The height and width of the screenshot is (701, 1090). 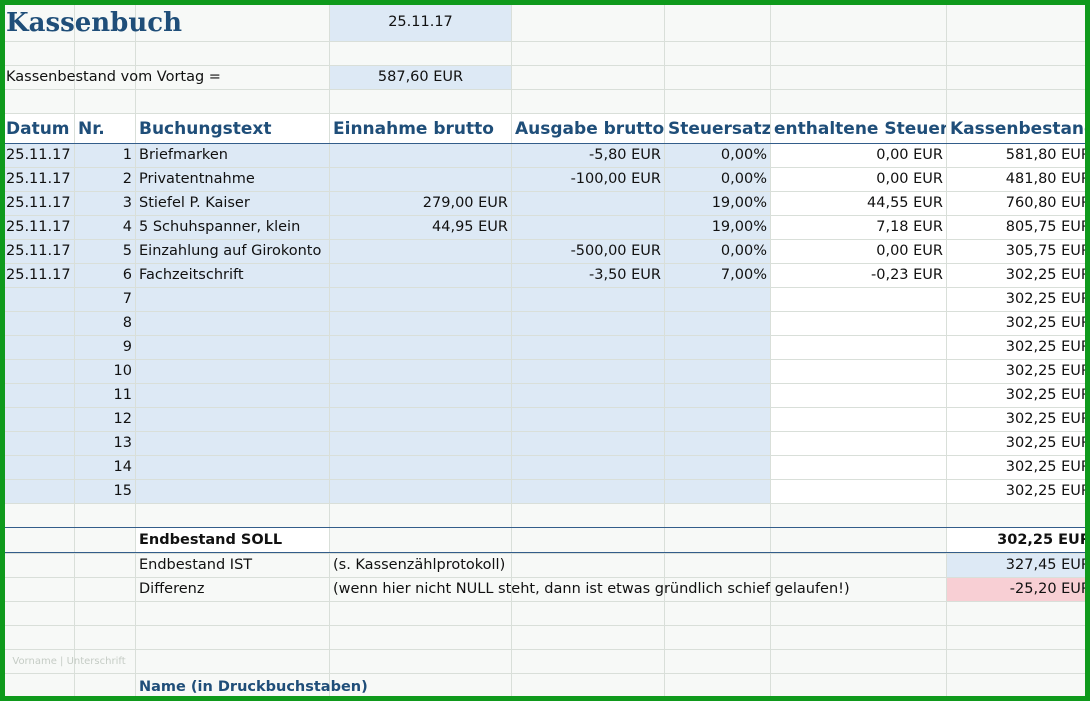 What do you see at coordinates (70, 662) in the screenshot?
I see `signature-label: Vorname | Unterschrift` at bounding box center [70, 662].